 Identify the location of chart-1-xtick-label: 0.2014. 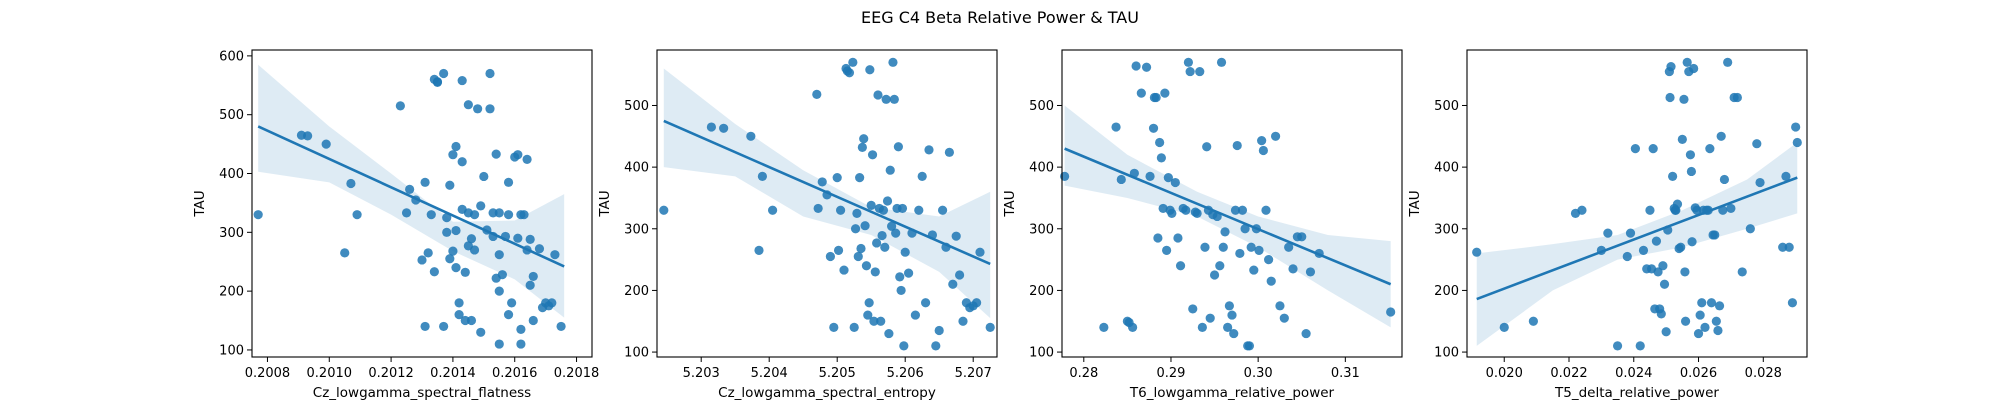
(453, 373).